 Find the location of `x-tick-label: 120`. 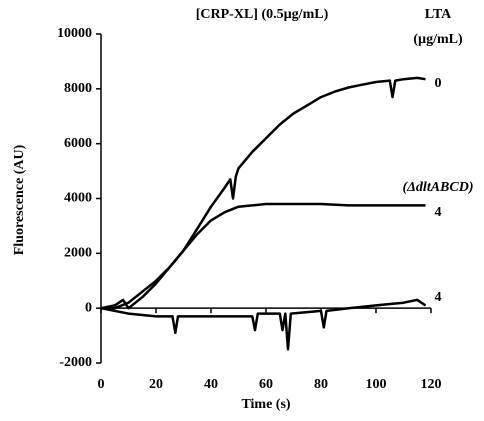

x-tick-label: 120 is located at coordinates (431, 384).